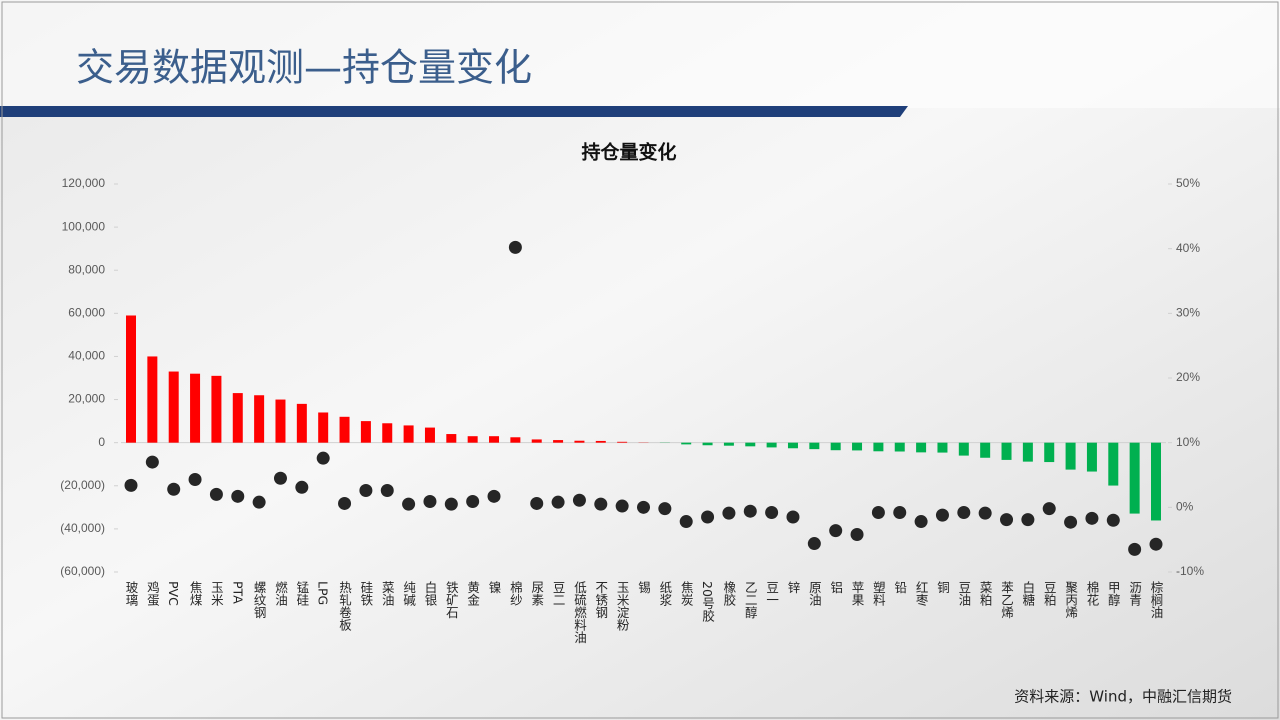  What do you see at coordinates (1188, 248) in the screenshot?
I see `y2-tick-label: 40%` at bounding box center [1188, 248].